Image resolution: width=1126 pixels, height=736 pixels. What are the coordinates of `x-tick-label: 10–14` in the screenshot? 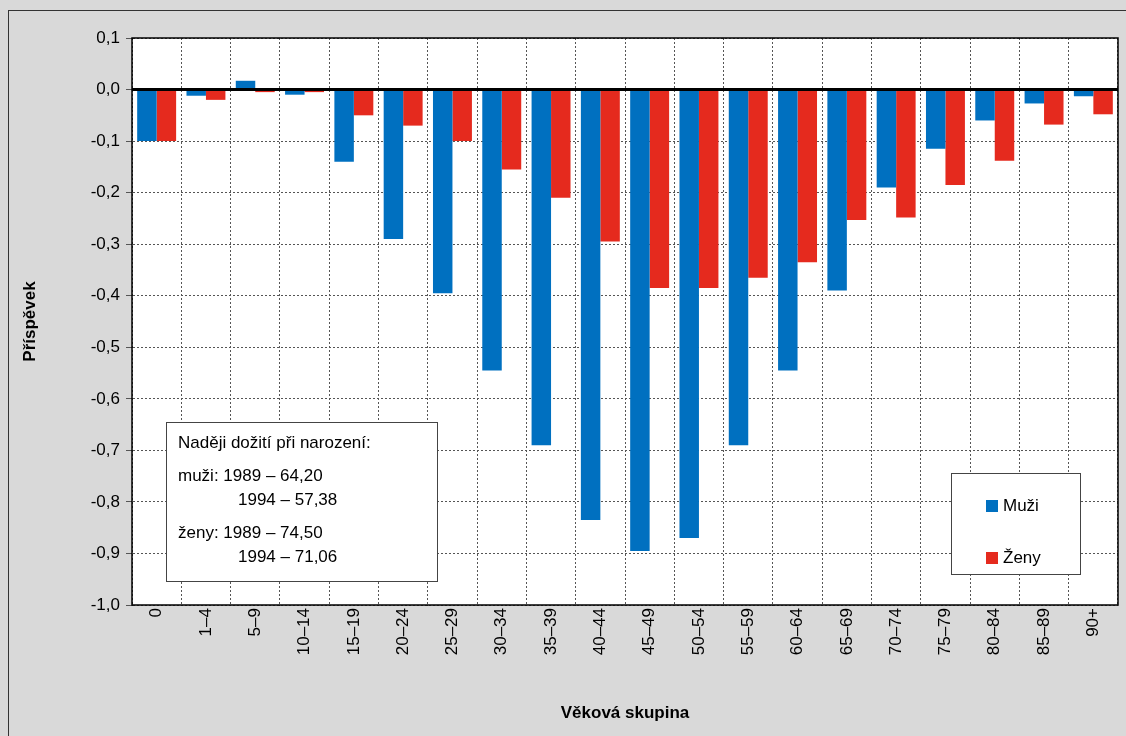 It's located at (304, 632).